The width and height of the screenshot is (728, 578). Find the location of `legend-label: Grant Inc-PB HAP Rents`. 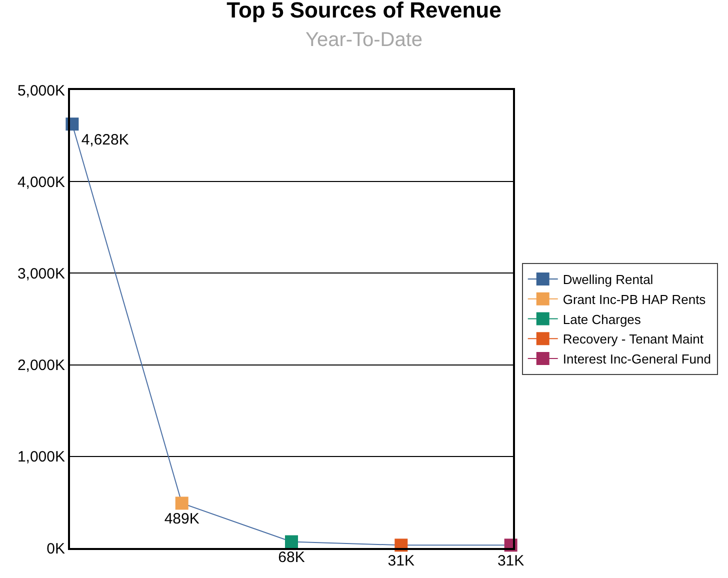

legend-label: Grant Inc-PB HAP Rents is located at coordinates (634, 299).